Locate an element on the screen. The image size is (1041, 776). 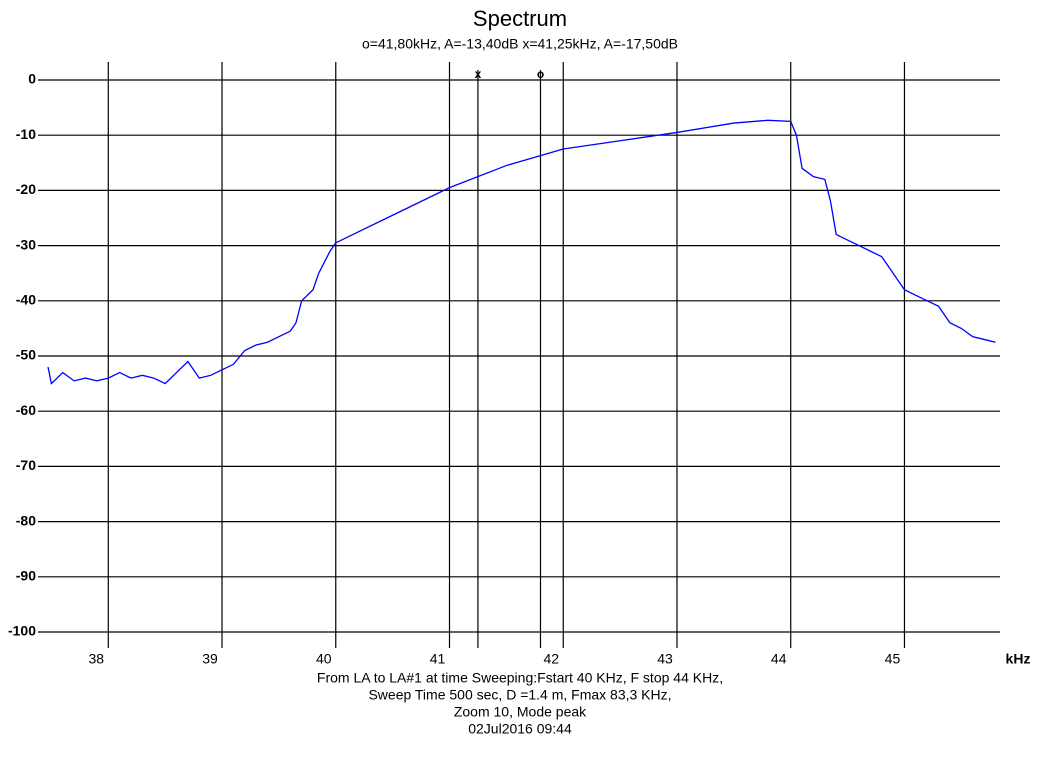
x-tick-label: 39 is located at coordinates (210, 659).